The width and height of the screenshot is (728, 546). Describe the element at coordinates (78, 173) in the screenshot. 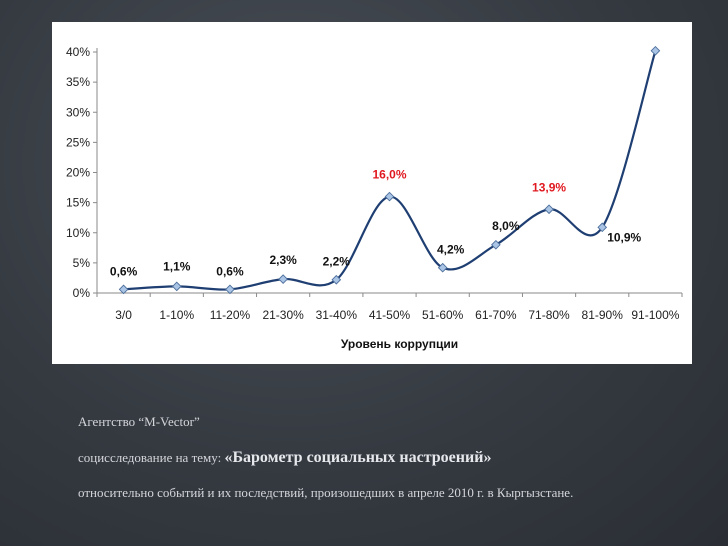

I see `y-tick-label: 20%` at that location.